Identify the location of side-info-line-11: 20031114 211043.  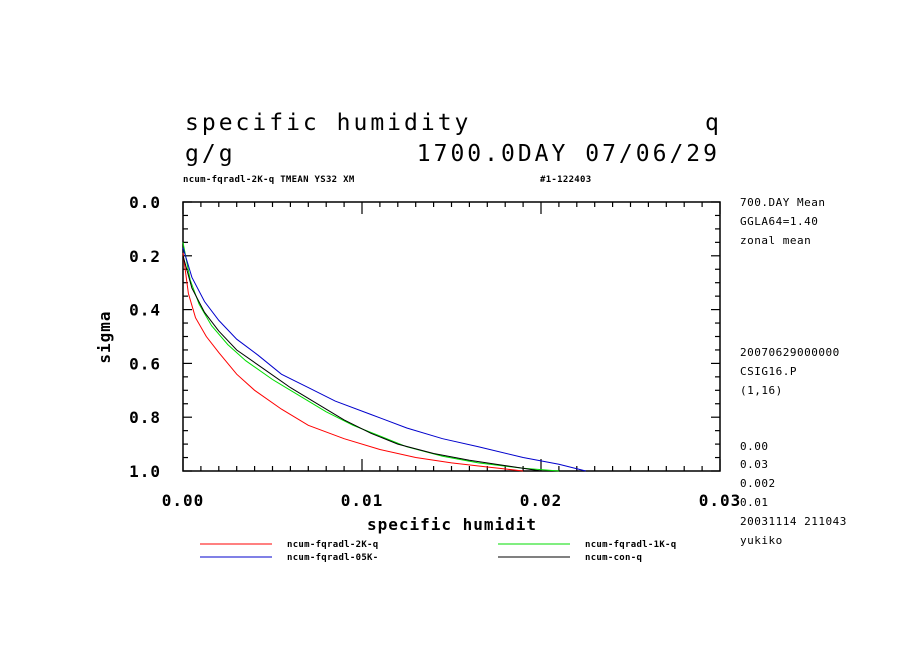
(793, 521).